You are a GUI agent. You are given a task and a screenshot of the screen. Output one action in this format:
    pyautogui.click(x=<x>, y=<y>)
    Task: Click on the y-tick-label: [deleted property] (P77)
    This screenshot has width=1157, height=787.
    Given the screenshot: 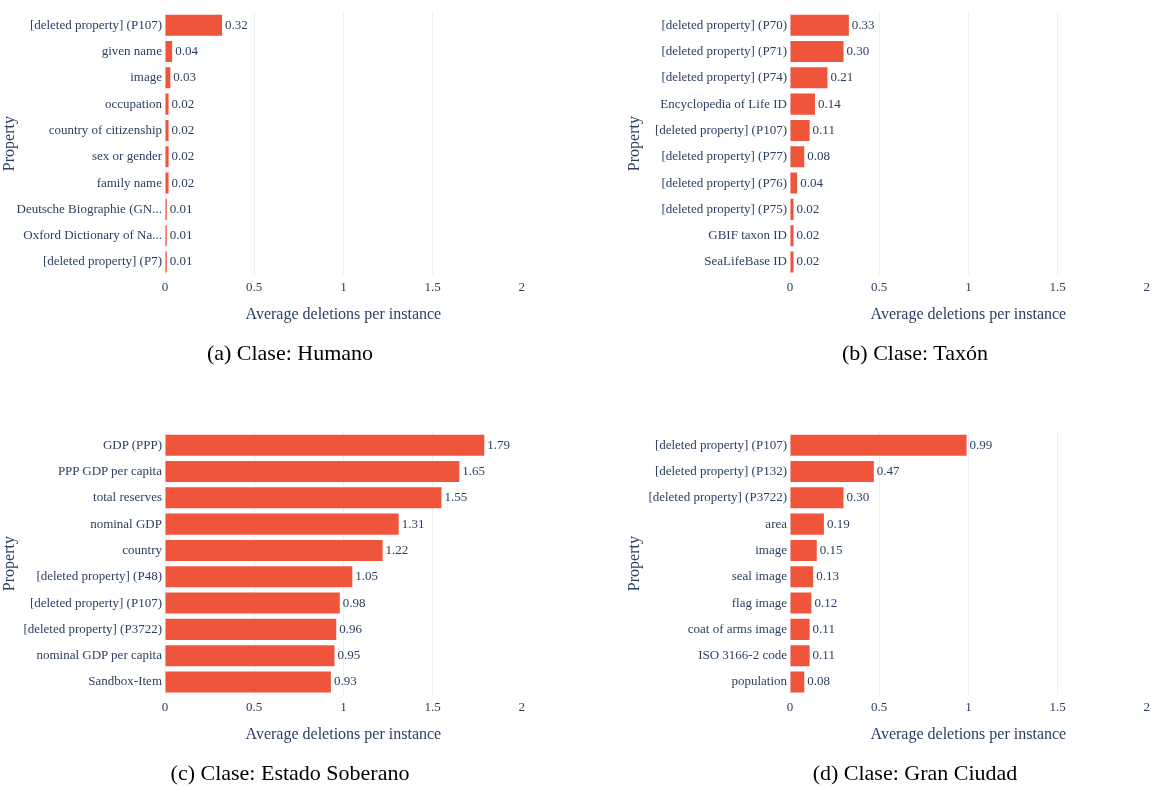 What is the action you would take?
    pyautogui.click(x=724, y=156)
    